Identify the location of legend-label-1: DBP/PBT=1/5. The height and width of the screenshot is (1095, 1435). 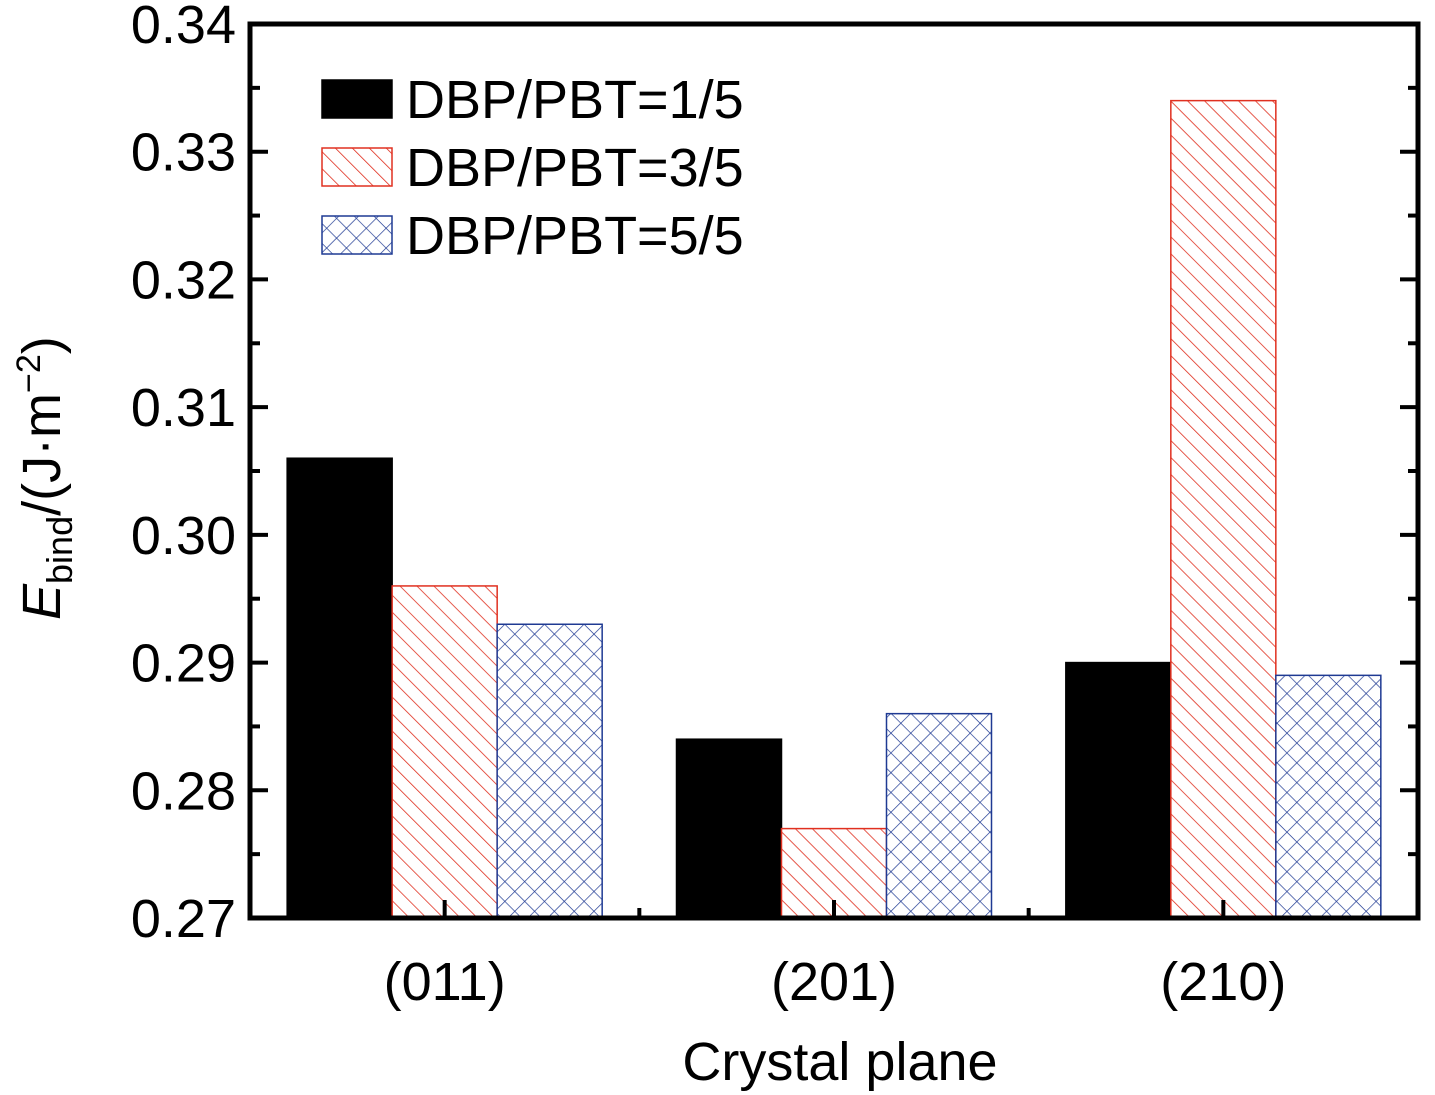
(575, 100).